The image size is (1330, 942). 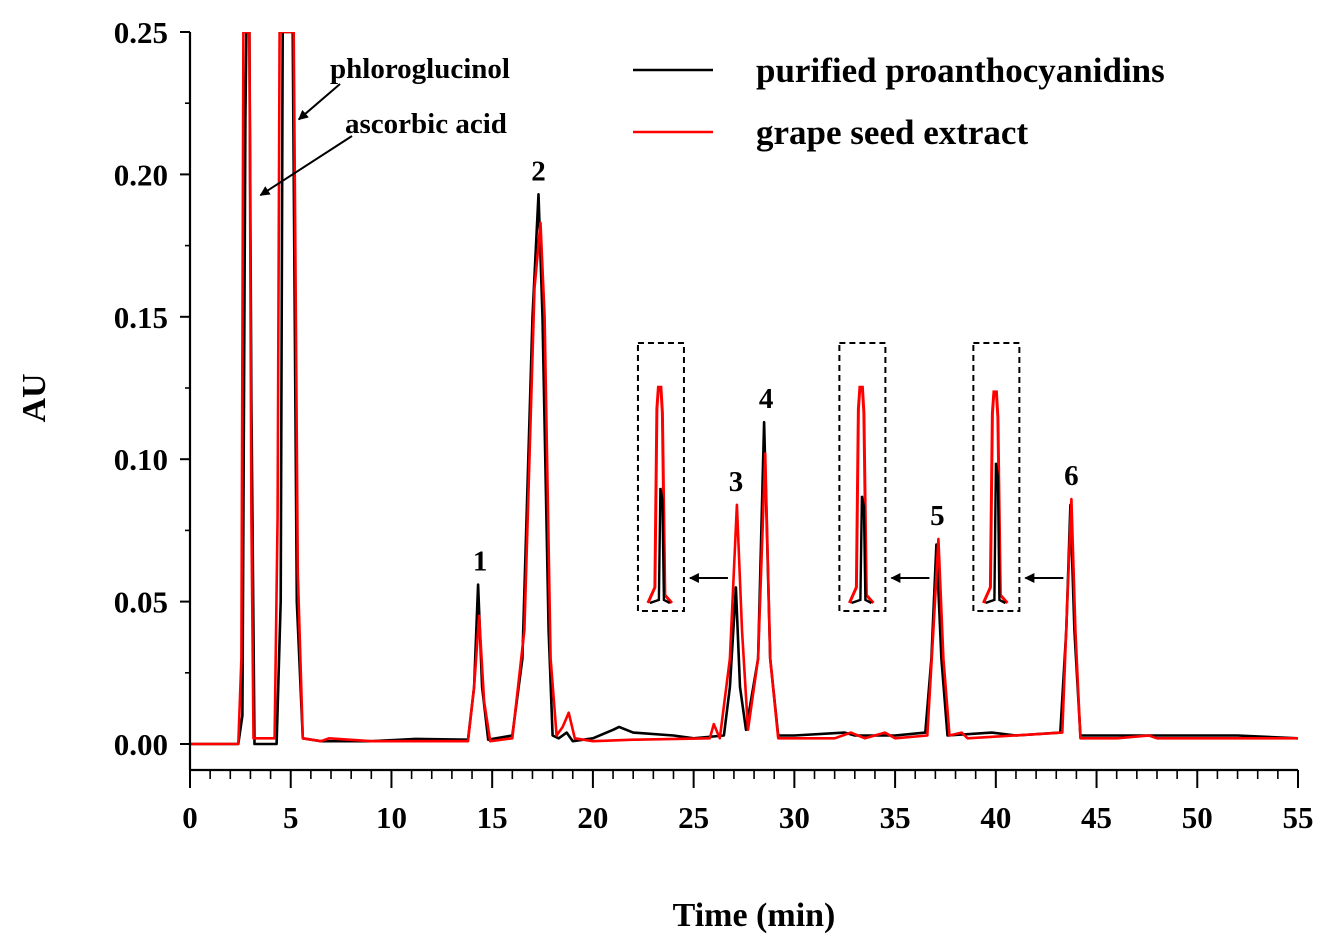 What do you see at coordinates (538, 171) in the screenshot?
I see `peak-label-2: 2` at bounding box center [538, 171].